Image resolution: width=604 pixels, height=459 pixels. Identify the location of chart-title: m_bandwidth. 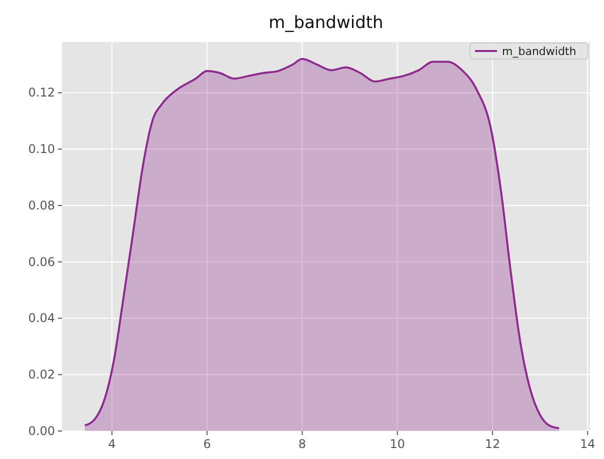
(326, 23).